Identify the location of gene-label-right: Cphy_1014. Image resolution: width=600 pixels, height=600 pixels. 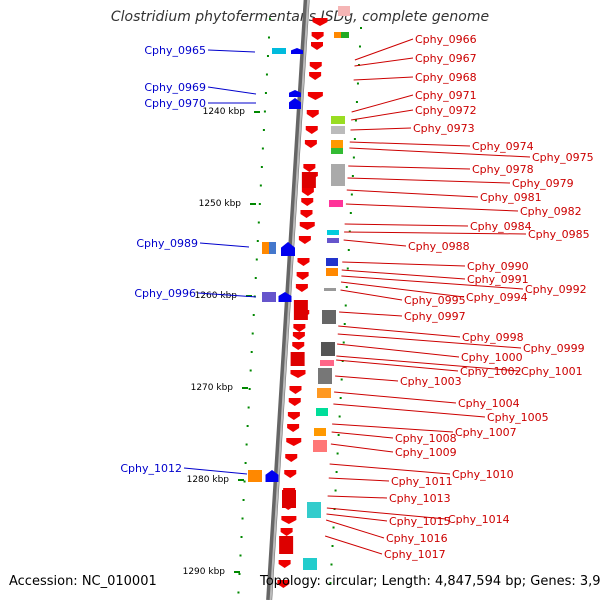
(479, 519).